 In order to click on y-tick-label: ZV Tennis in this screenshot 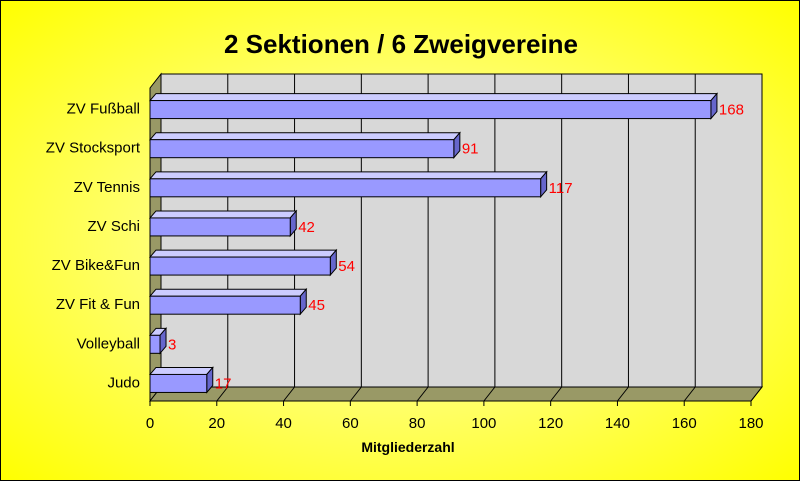, I will do `click(107, 187)`.